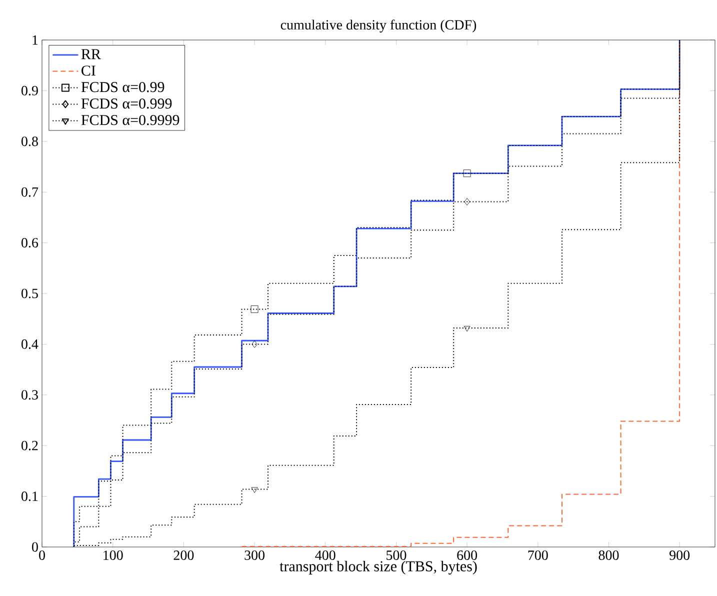  Describe the element at coordinates (30, 141) in the screenshot. I see `y-tick-label: 0.8` at that location.